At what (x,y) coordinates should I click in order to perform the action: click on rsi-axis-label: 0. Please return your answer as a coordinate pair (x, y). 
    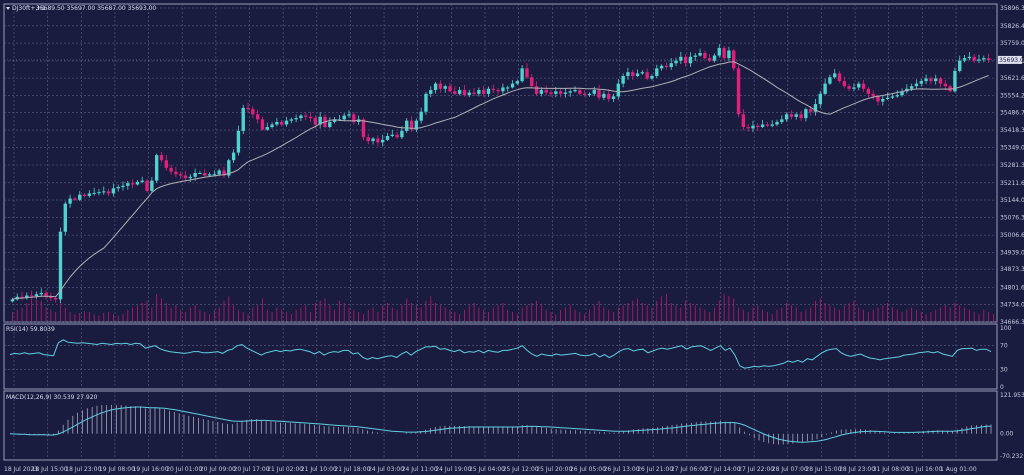
    Looking at the image, I should click on (1002, 387).